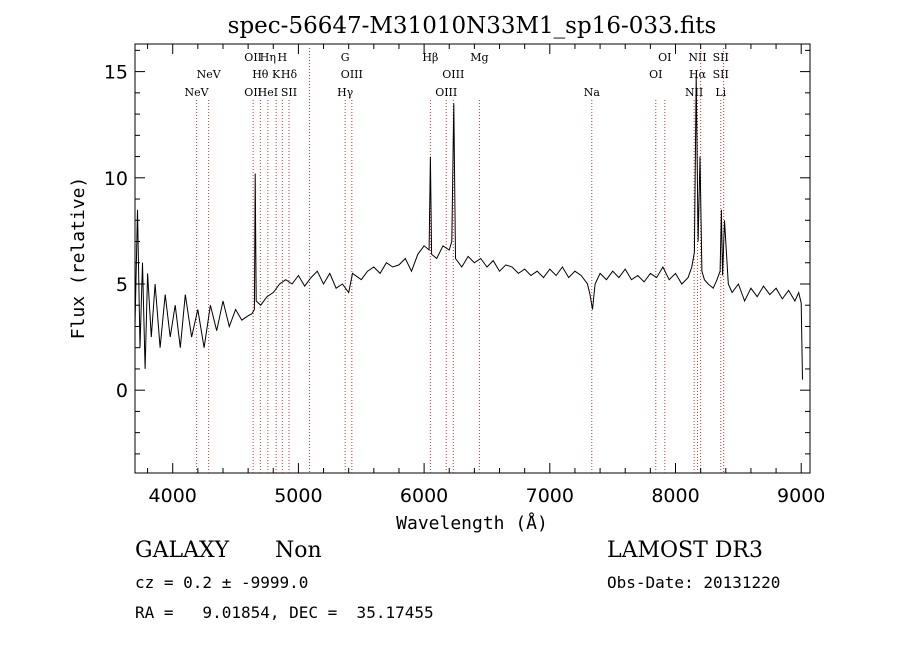 The height and width of the screenshot is (649, 900). I want to click on y-tick-label: 10, so click(116, 179).